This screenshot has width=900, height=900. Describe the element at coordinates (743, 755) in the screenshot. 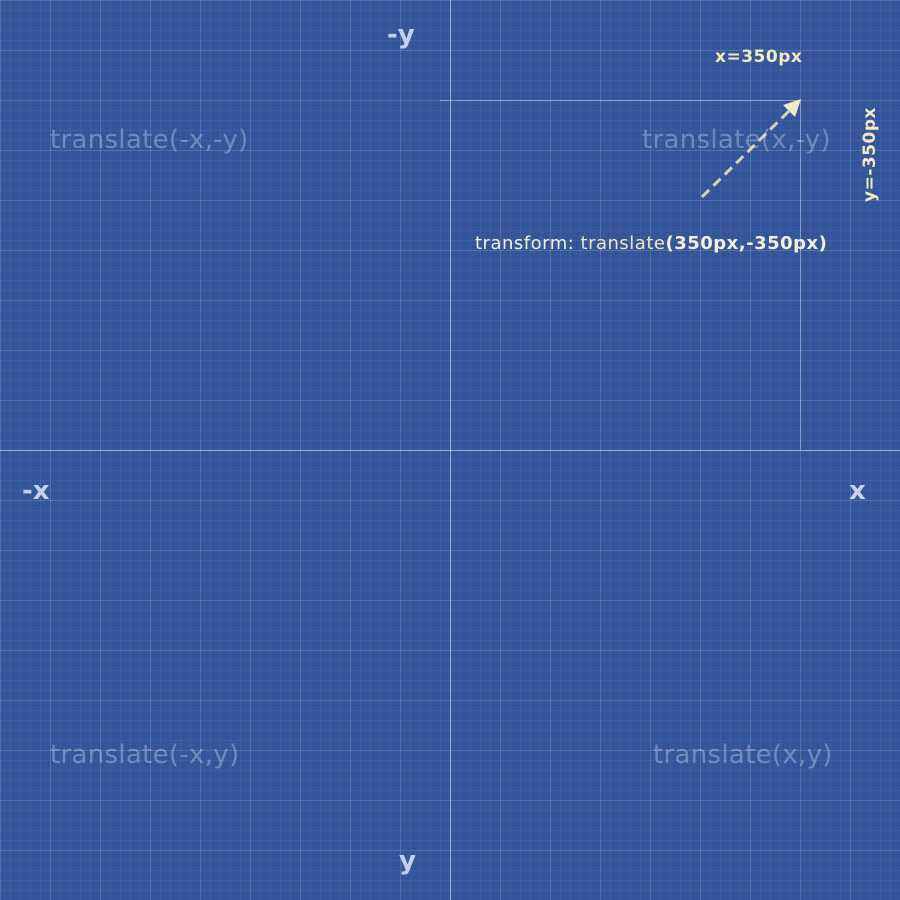

I see `quadrant-label-bottom-right: translate(x,y)` at that location.